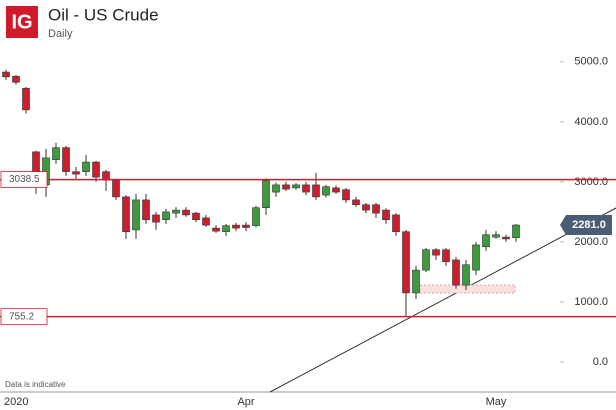 The width and height of the screenshot is (616, 410). Describe the element at coordinates (16, 402) in the screenshot. I see `x-tick-label: 2020` at that location.